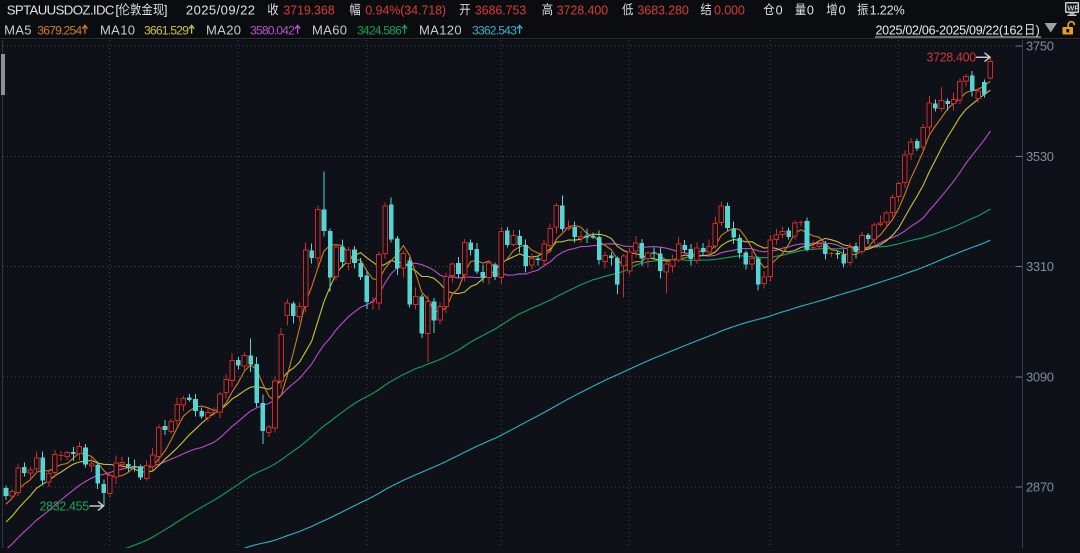  What do you see at coordinates (494, 30) in the screenshot?
I see `svg-text: 3362.543` at bounding box center [494, 30].